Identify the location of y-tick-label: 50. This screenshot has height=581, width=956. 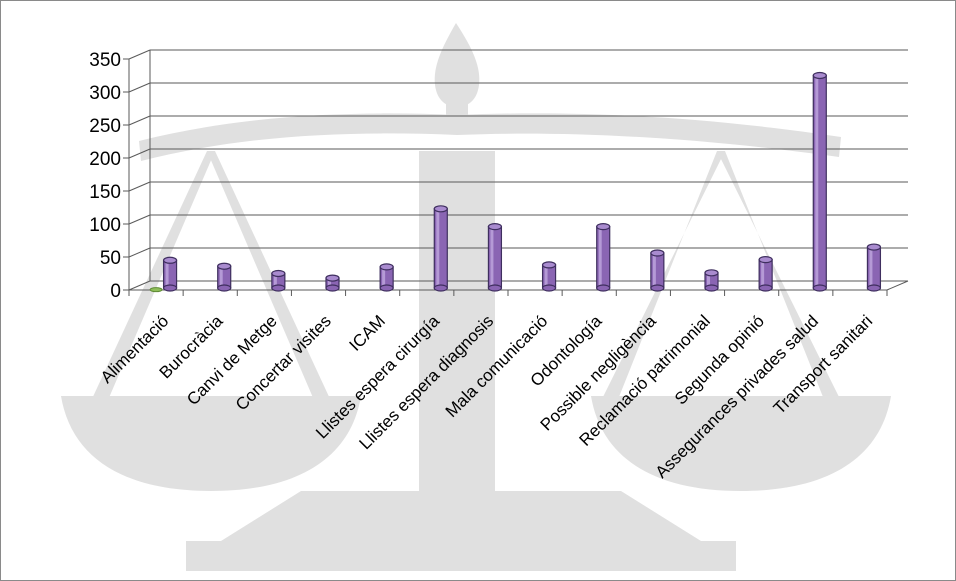
(110, 258).